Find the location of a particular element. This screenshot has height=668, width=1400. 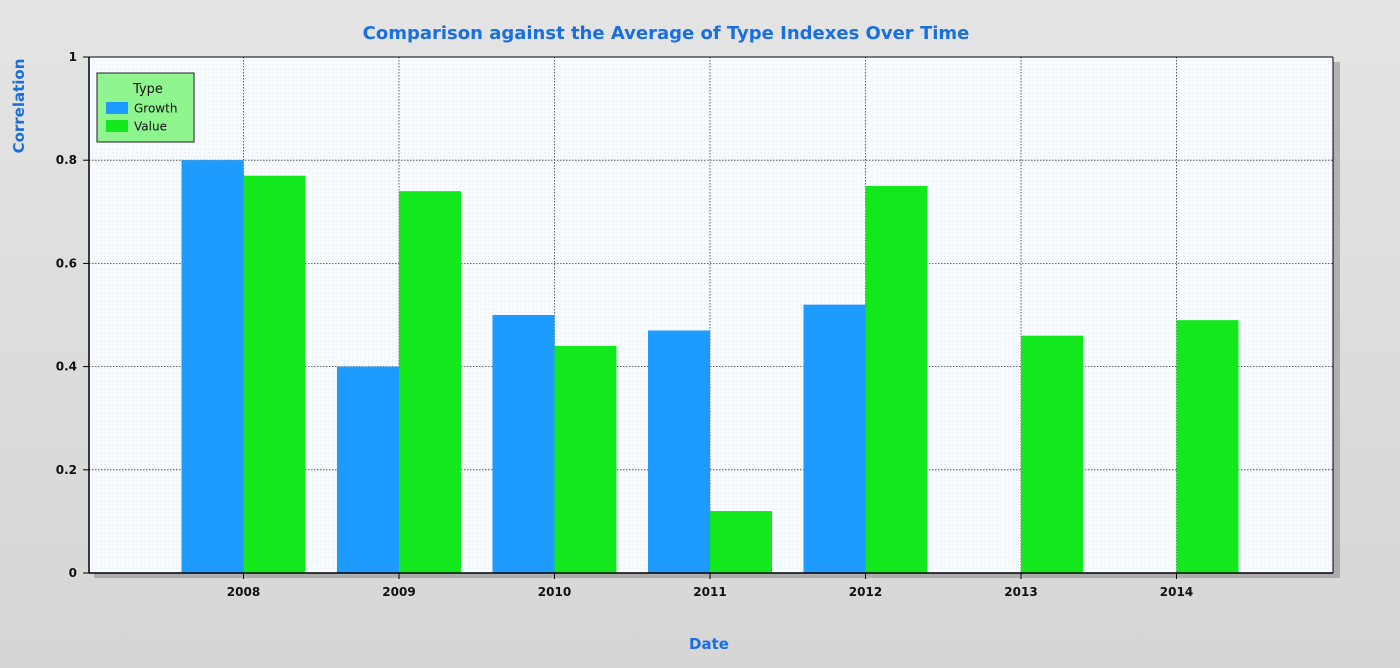

bar-growth-2012 is located at coordinates (834, 438).